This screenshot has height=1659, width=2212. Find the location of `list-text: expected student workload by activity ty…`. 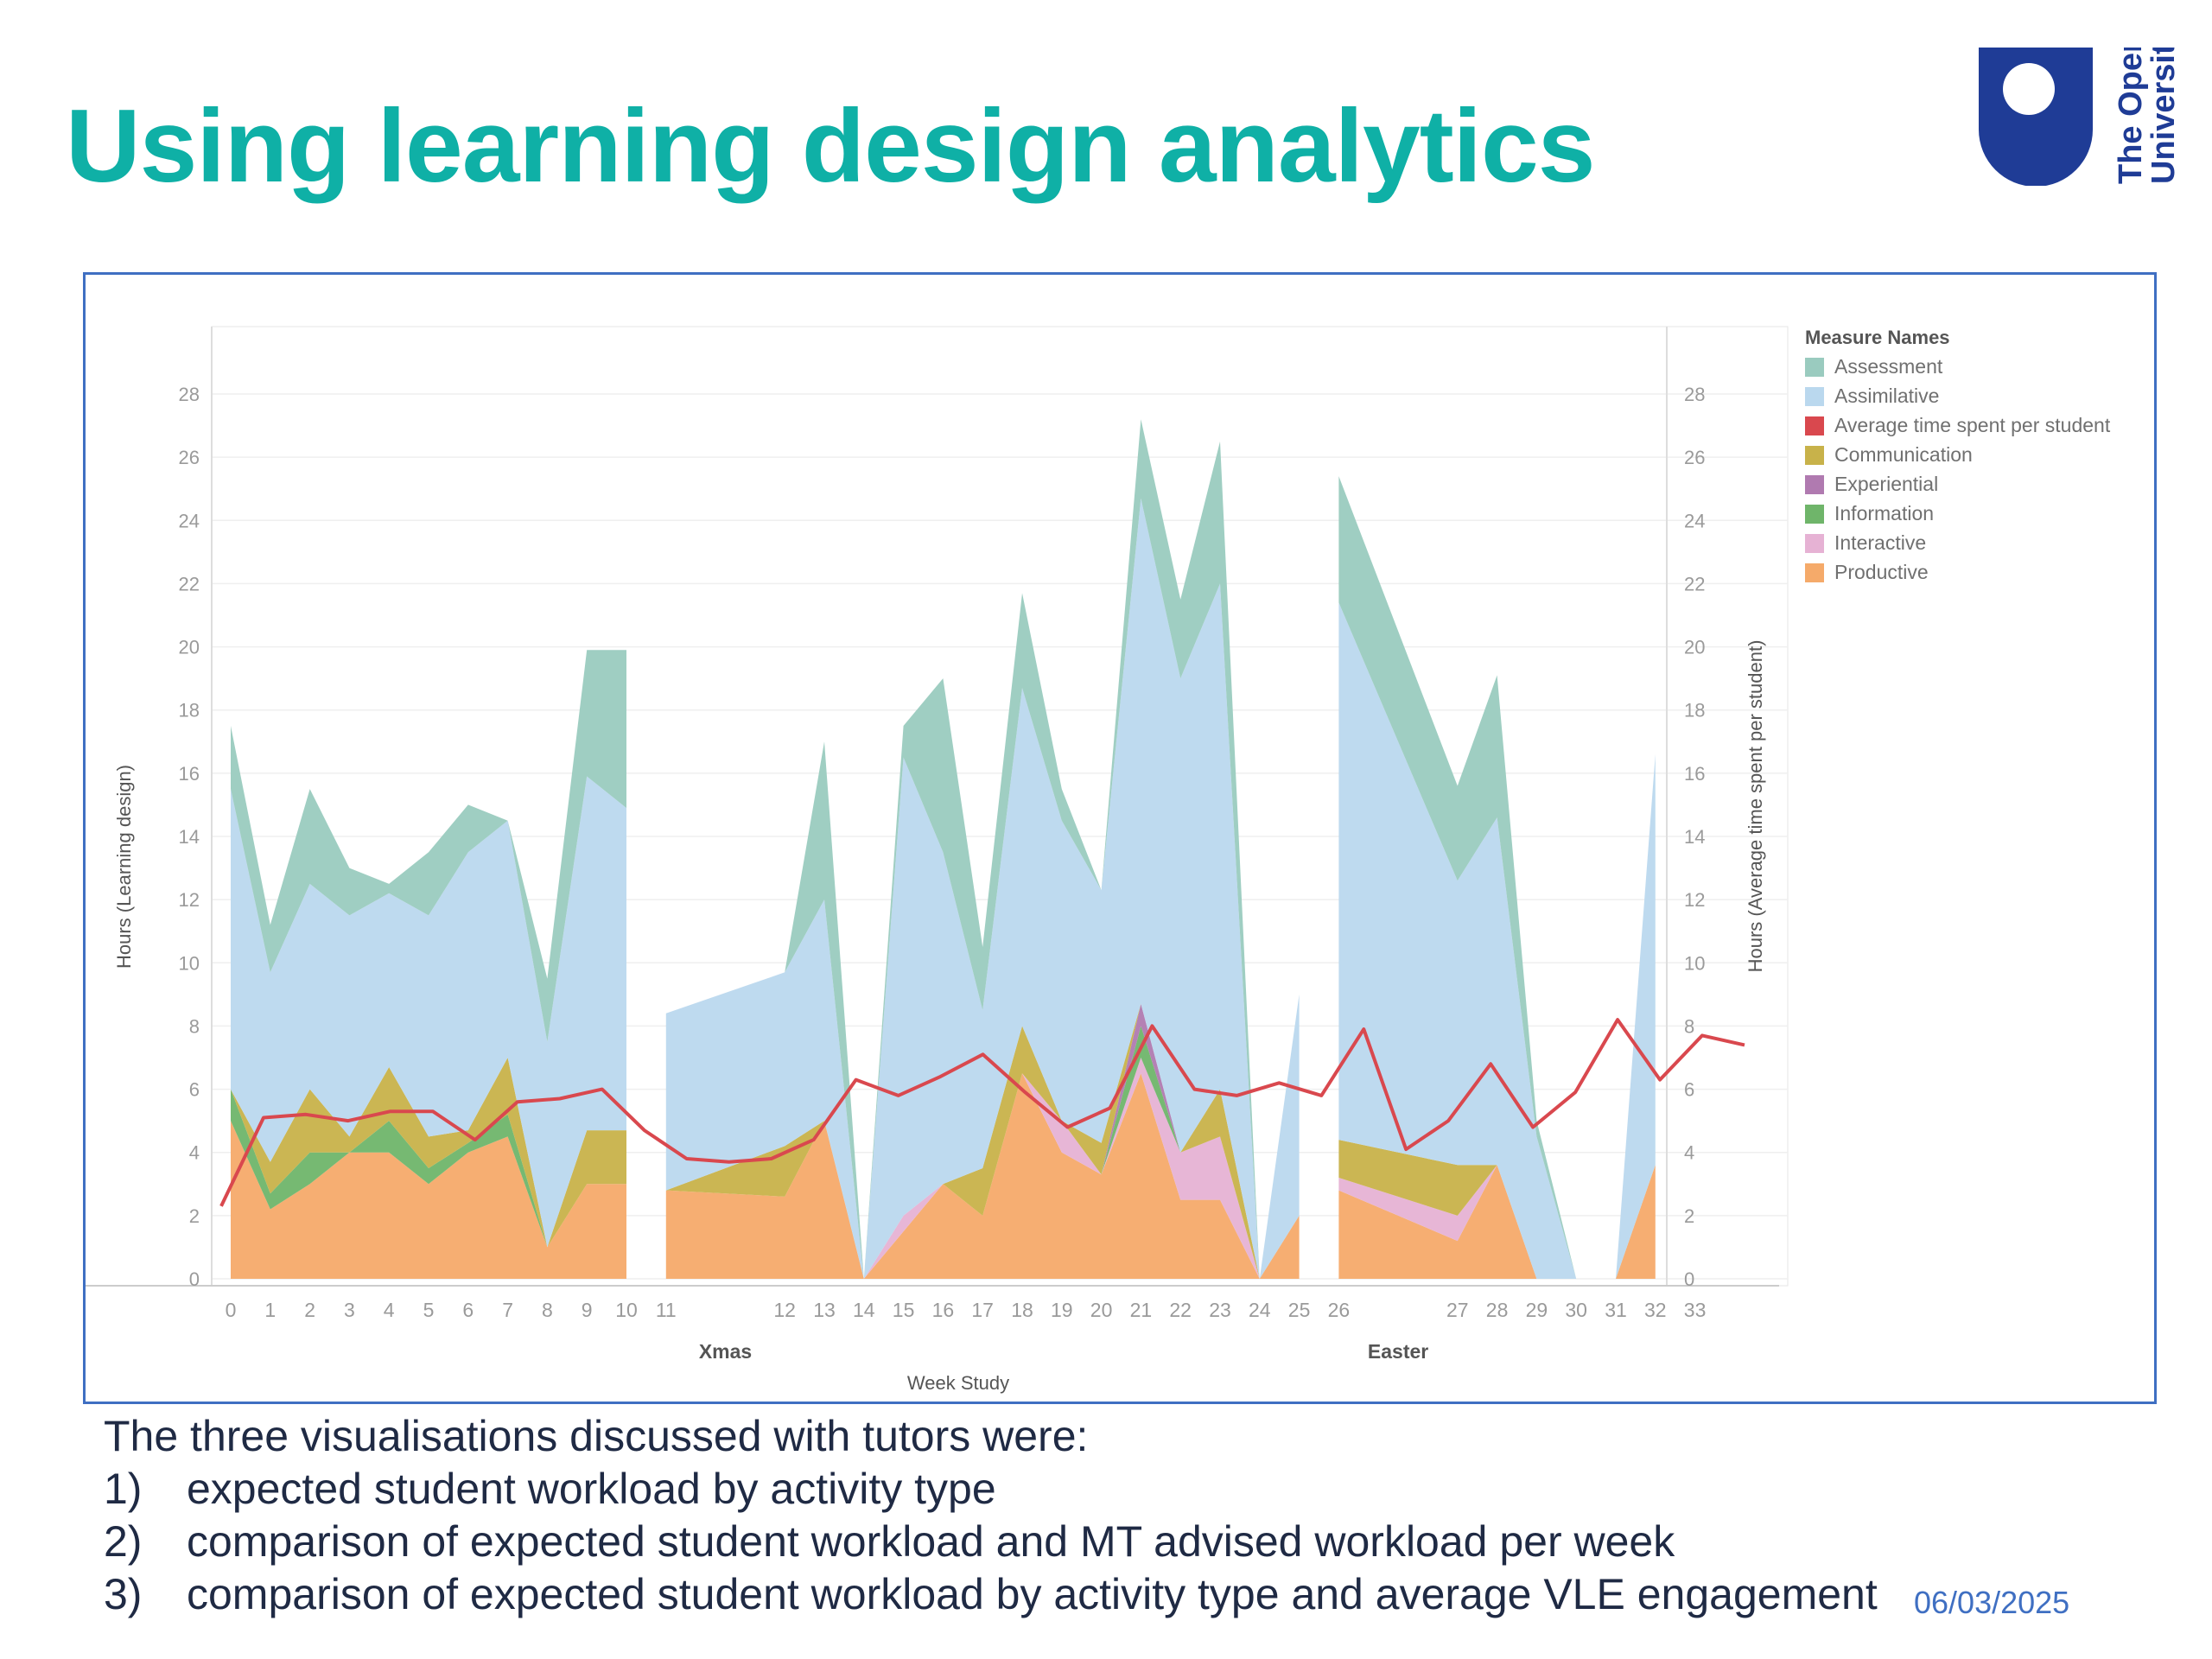

list-text: expected student workload by activity ty… is located at coordinates (591, 1489).